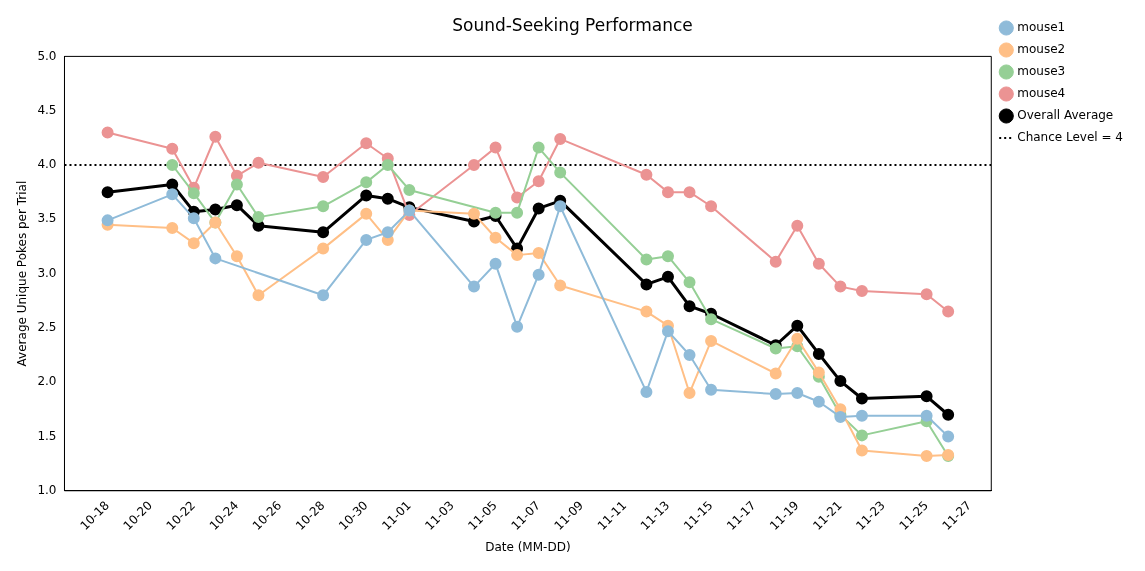 The image size is (1145, 571). I want to click on y-tick-label: 4.5, so click(47, 109).